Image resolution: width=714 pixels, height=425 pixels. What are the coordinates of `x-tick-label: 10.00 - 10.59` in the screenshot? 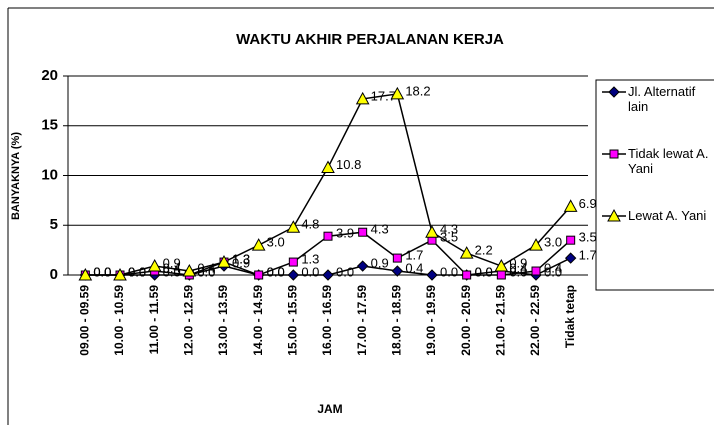 It's located at (119, 320).